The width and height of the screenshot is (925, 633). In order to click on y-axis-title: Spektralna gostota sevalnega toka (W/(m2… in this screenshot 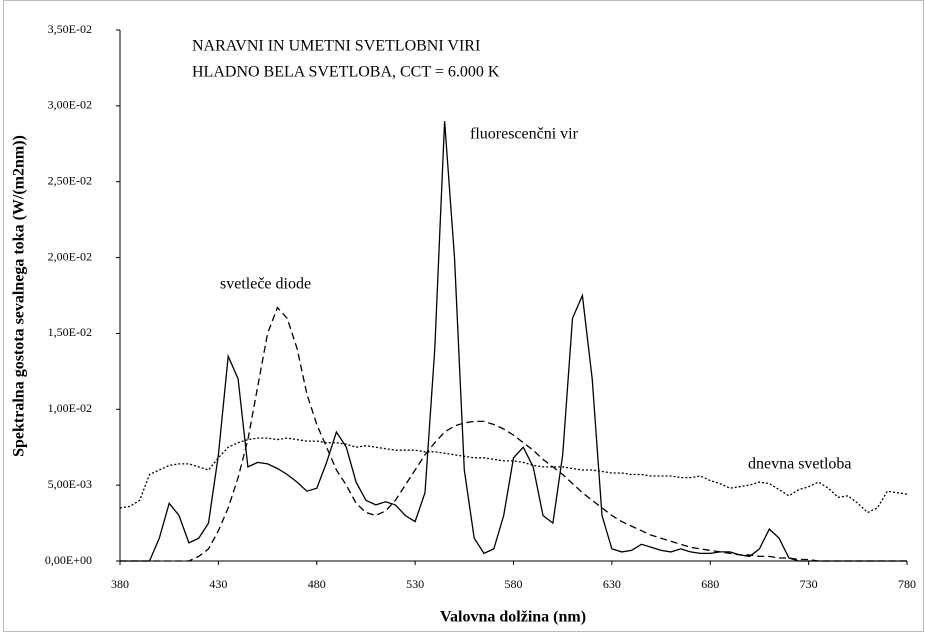, I will do `click(19, 296)`.